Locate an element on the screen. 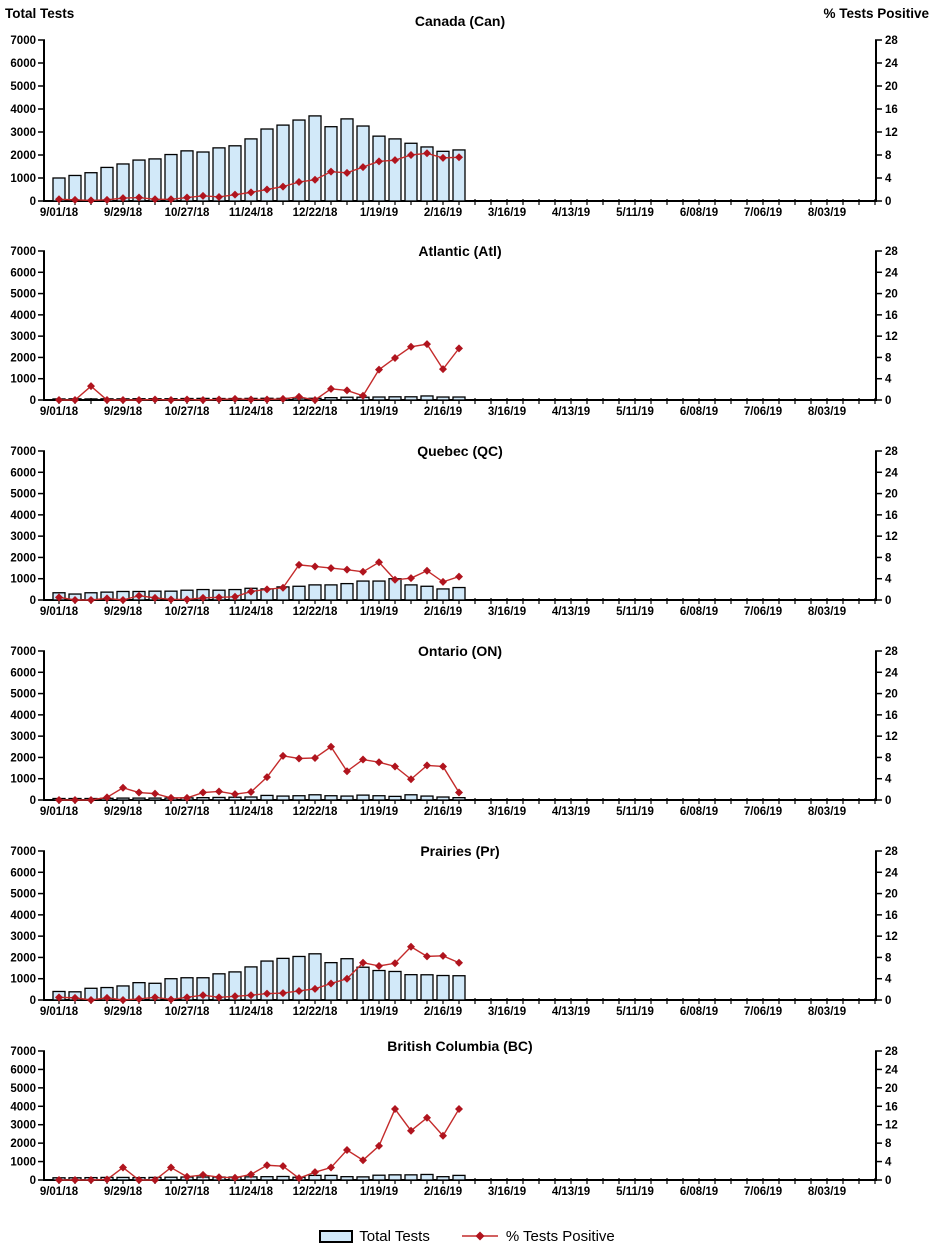 The height and width of the screenshot is (1257, 934). svg-text: 5/11/19 is located at coordinates (635, 612).